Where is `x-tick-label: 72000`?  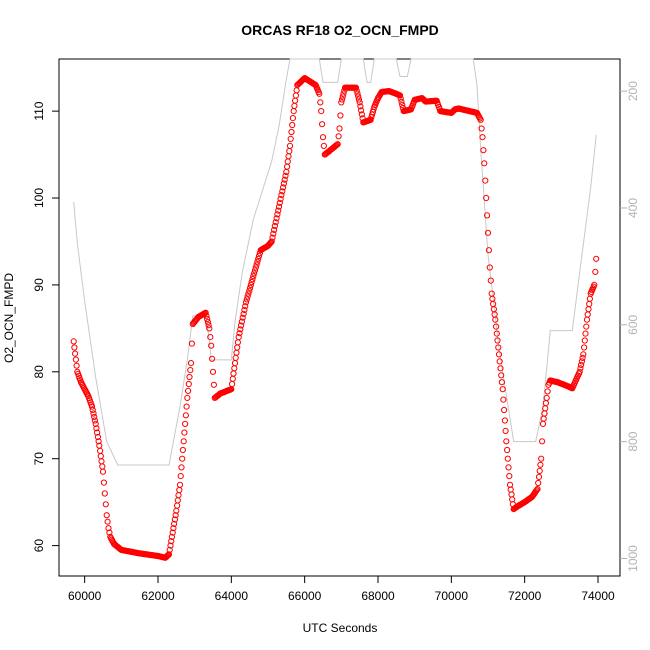 x-tick-label: 72000 is located at coordinates (525, 596).